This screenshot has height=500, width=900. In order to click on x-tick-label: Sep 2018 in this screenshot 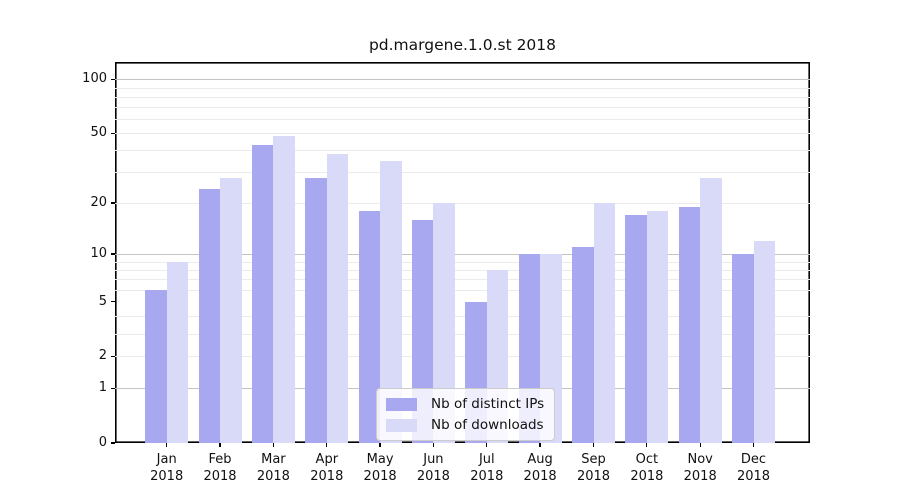, I will do `click(594, 468)`.